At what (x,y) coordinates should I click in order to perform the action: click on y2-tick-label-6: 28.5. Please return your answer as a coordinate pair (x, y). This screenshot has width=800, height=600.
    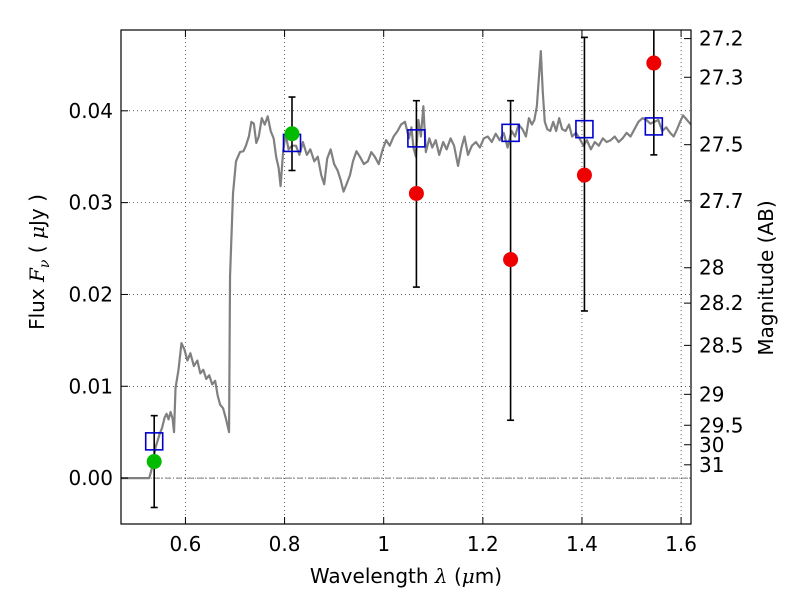
    Looking at the image, I should click on (721, 345).